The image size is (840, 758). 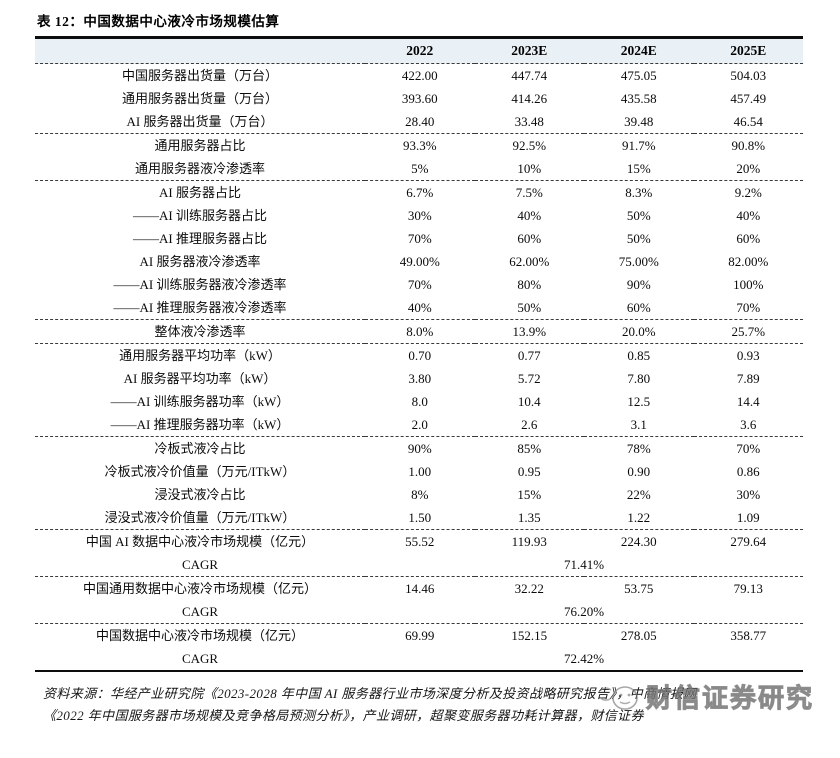 What do you see at coordinates (748, 98) in the screenshot?
I see `row-value: 457.49` at bounding box center [748, 98].